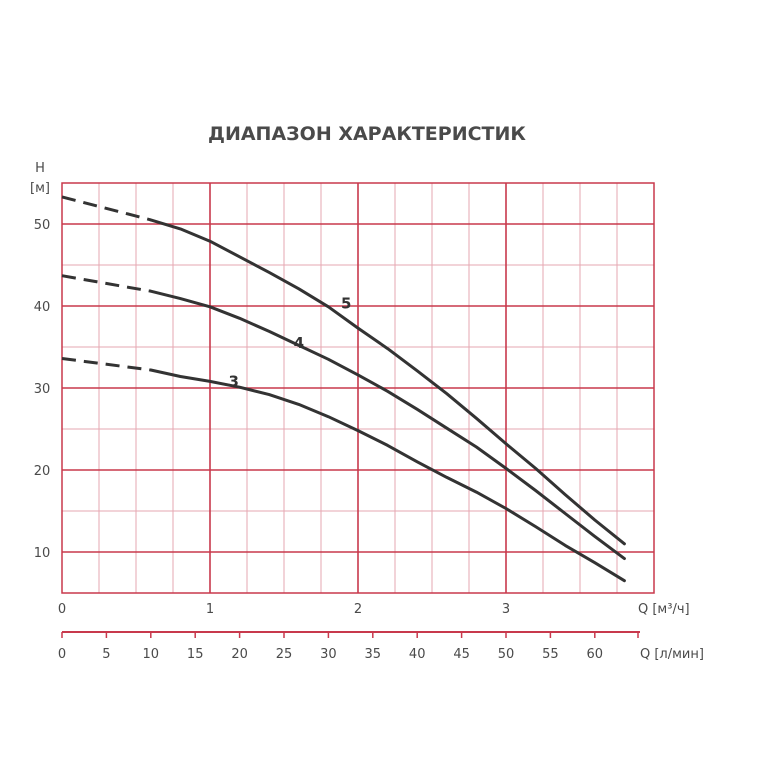 Image resolution: width=767 pixels, height=767 pixels. What do you see at coordinates (42, 307) in the screenshot?
I see `y-tick-label: 40` at bounding box center [42, 307].